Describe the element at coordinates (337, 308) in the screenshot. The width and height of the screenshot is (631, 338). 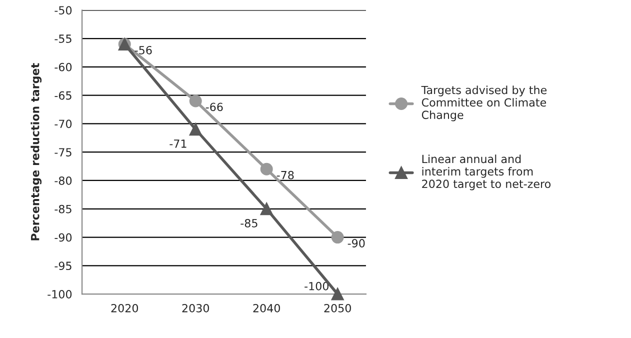
I see `x-tick-label: 2050` at that location.